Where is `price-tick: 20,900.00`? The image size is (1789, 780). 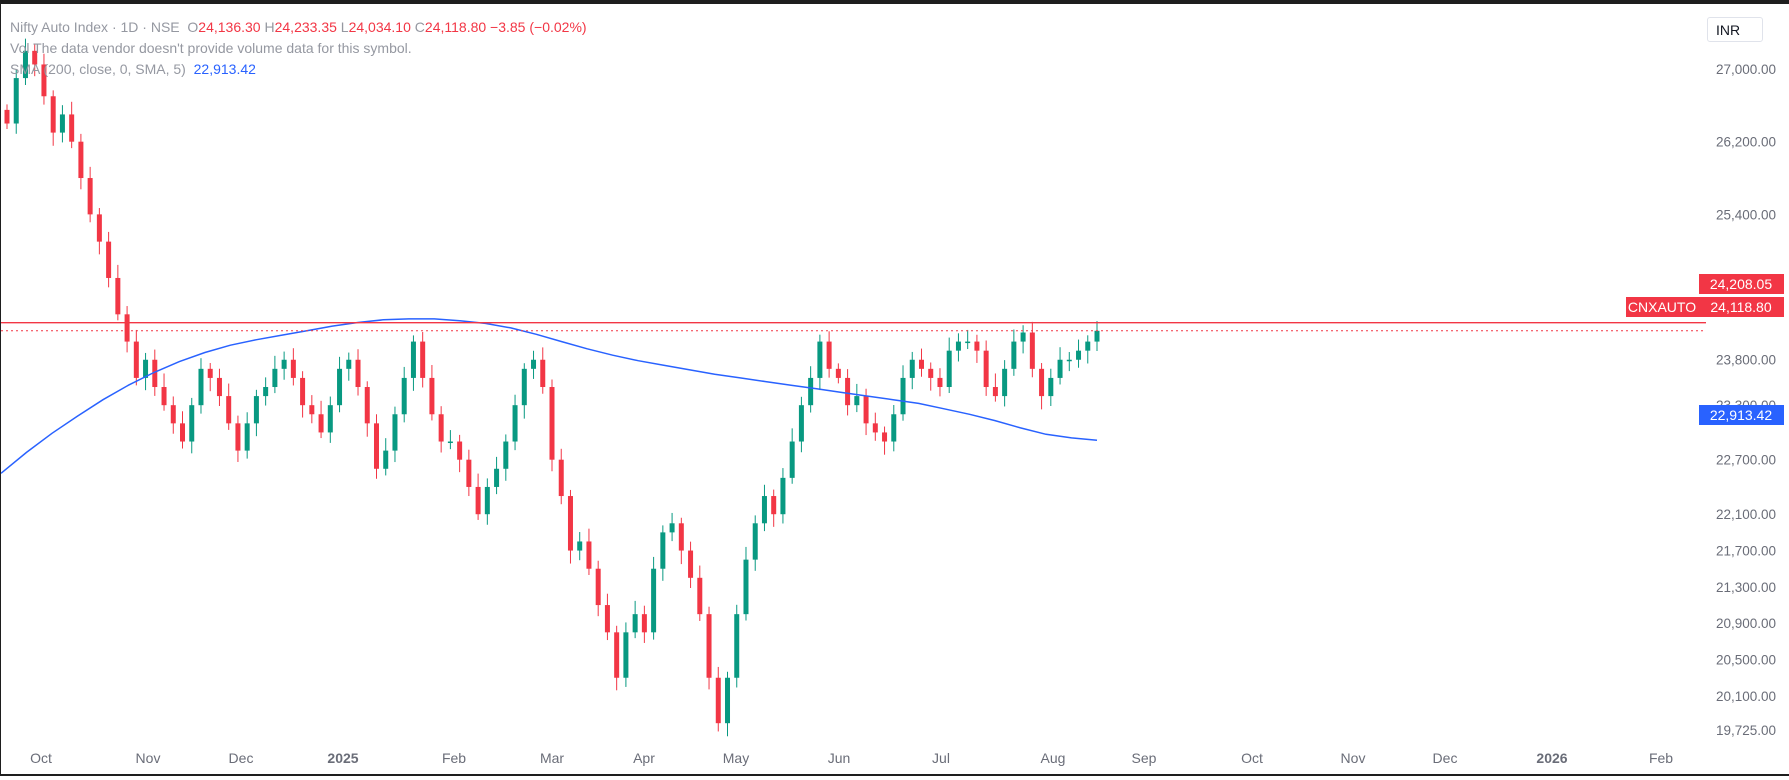
price-tick: 20,900.00 is located at coordinates (1746, 623).